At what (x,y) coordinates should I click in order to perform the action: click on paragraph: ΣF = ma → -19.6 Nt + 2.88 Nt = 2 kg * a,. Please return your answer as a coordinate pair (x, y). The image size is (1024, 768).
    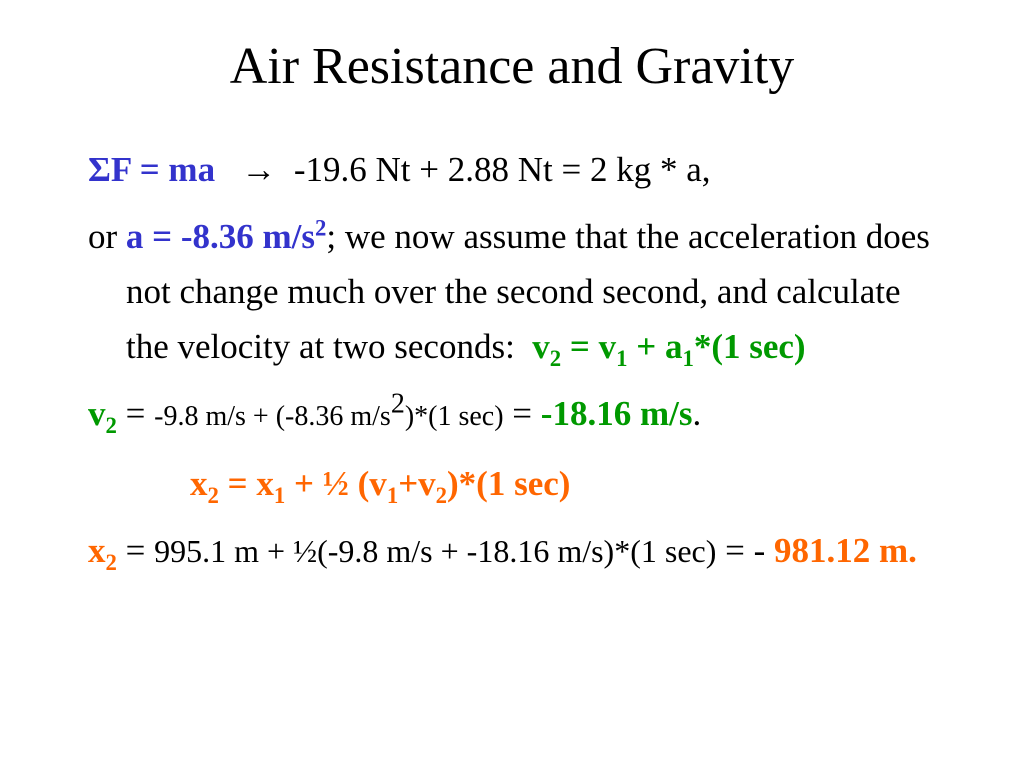
    Looking at the image, I should click on (513, 169).